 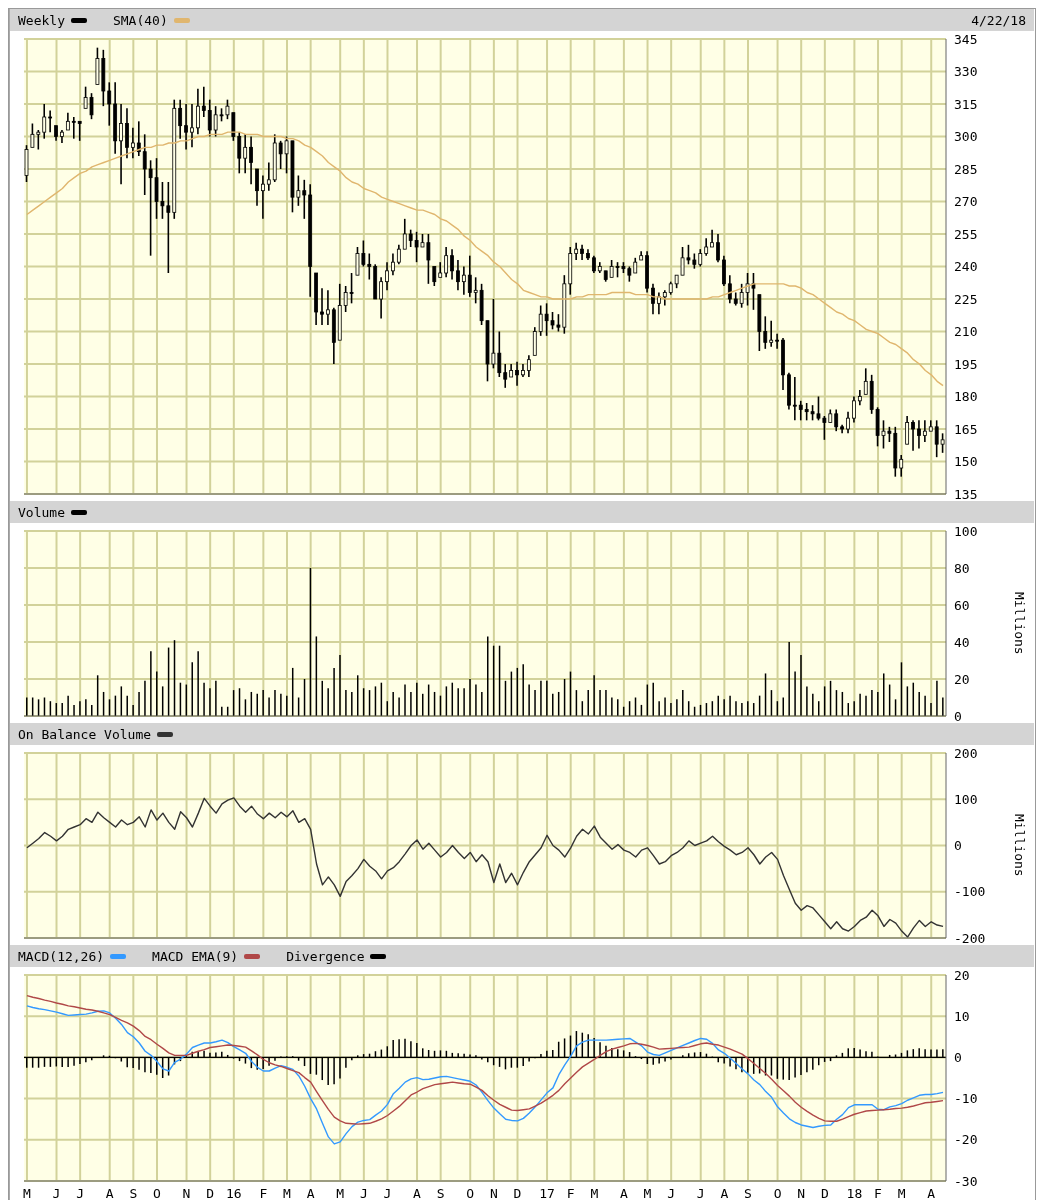 I want to click on y-tick-label: -20, so click(x=966, y=1140).